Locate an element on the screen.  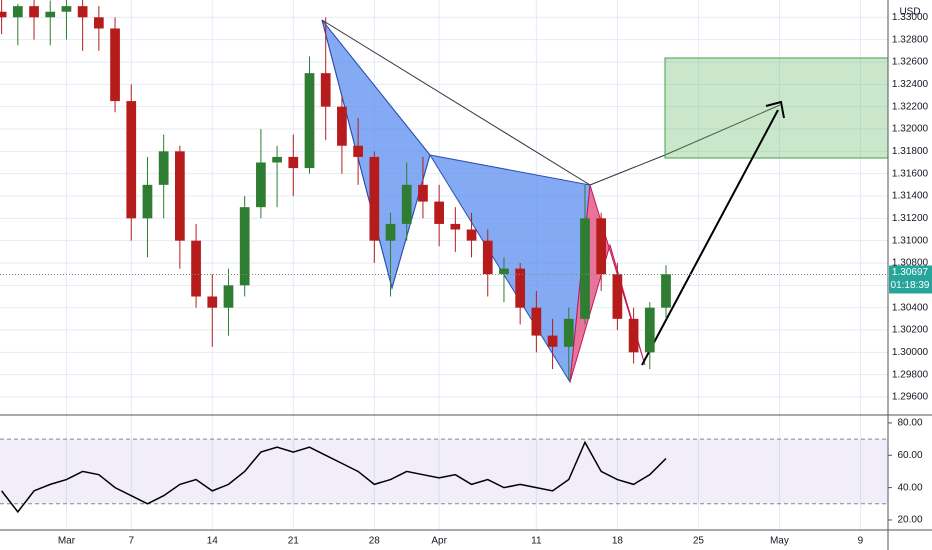
ratio-label: 1.681 is located at coordinates (480, 336).